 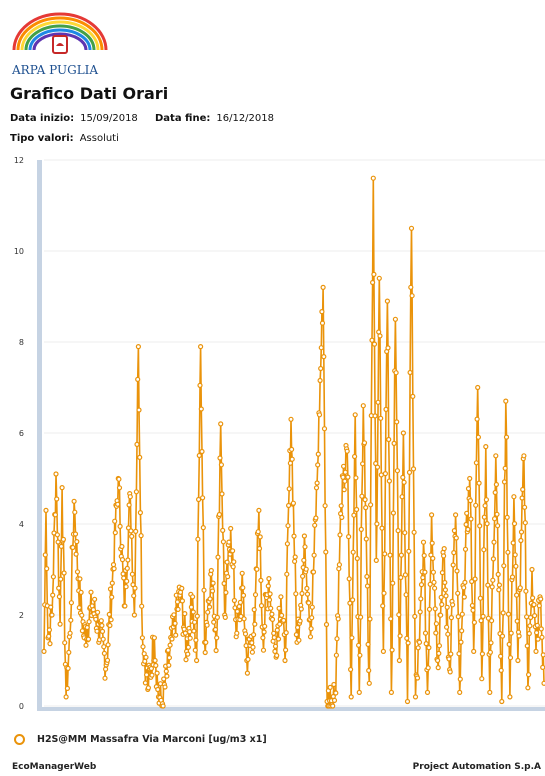 I want to click on value-type-label: Tipo valori:, so click(x=42, y=138).